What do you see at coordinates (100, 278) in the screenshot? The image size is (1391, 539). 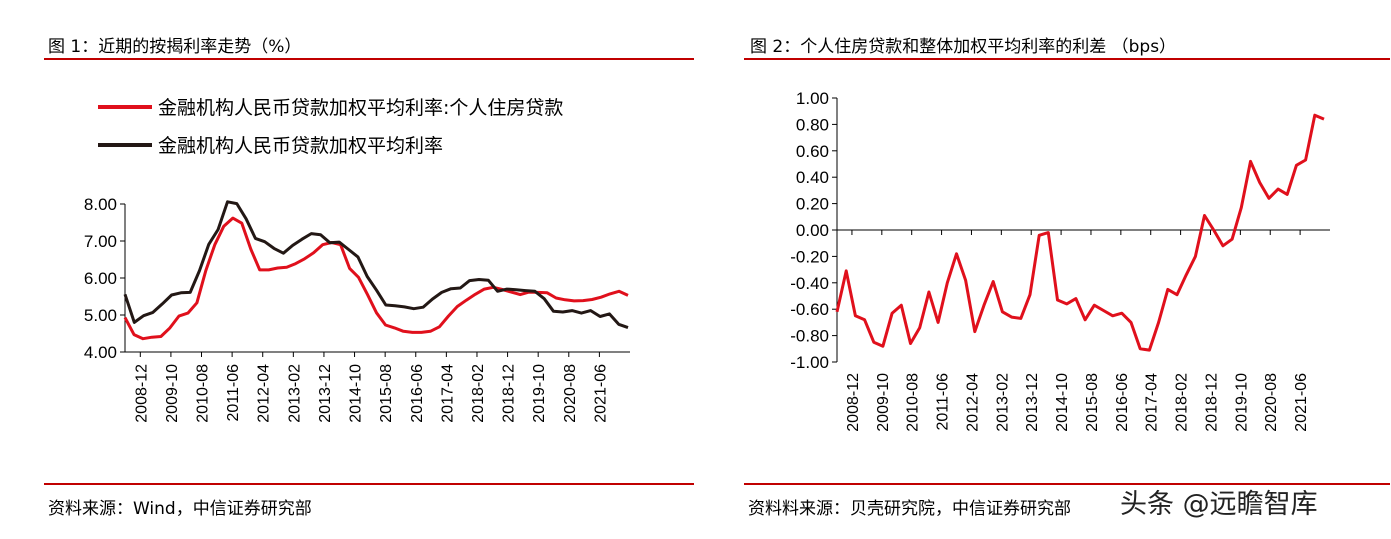 I see `y-tick-label: 6.00` at bounding box center [100, 278].